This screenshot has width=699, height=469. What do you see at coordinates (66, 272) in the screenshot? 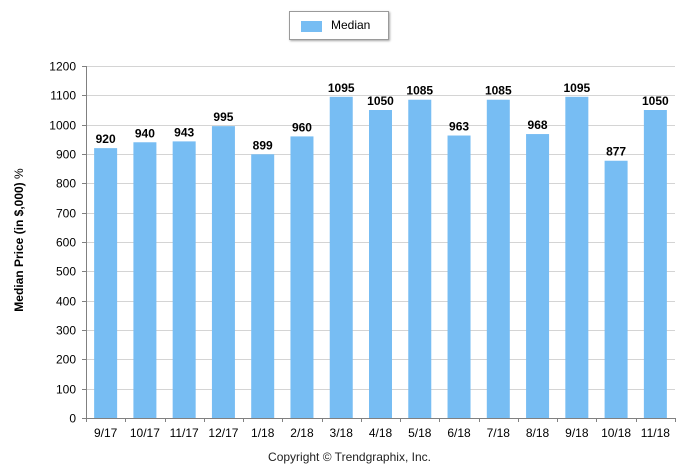
I see `y-tick-label: 500` at bounding box center [66, 272].